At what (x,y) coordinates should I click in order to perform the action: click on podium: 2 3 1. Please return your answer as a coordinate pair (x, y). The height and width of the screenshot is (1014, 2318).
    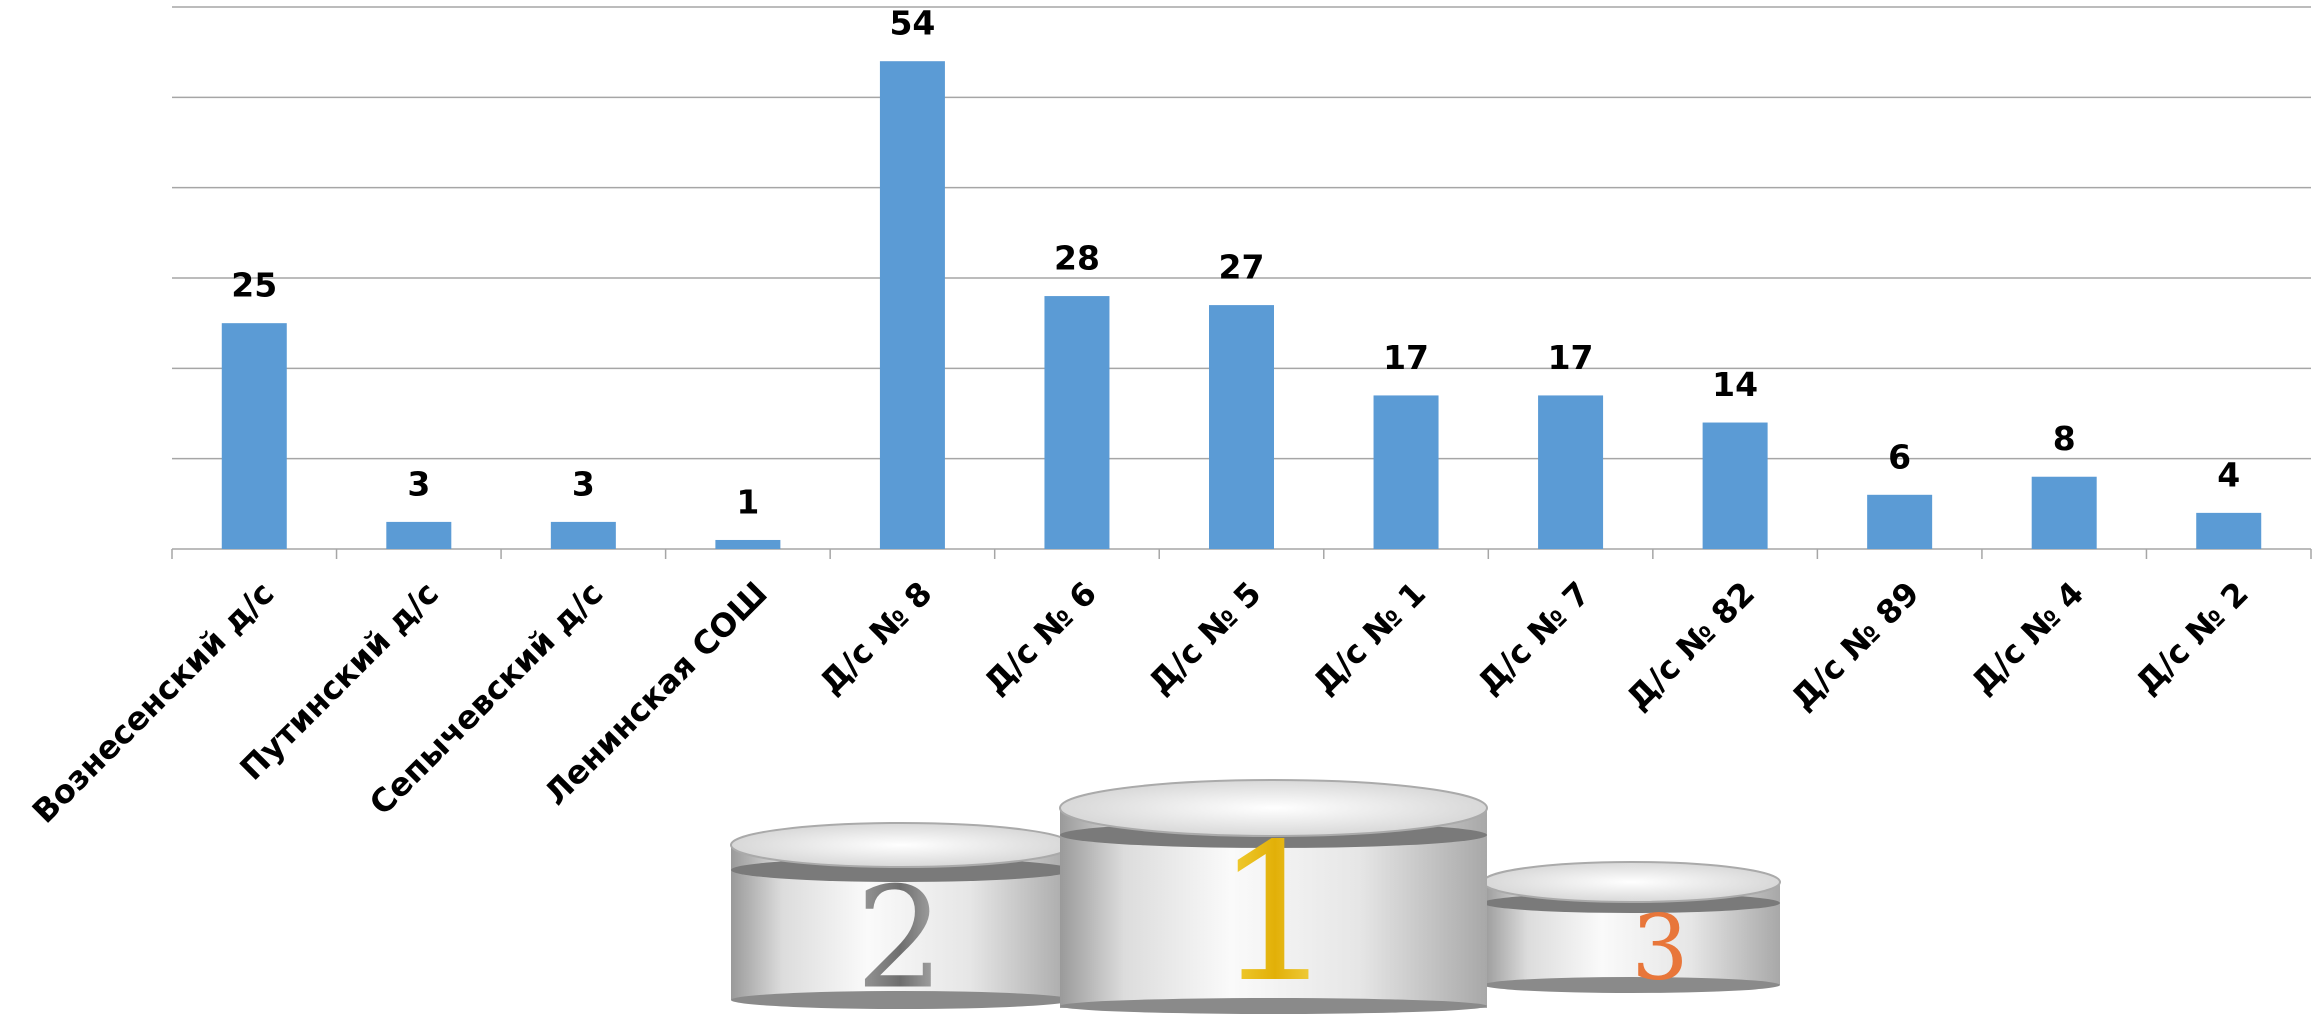
    Looking at the image, I should click on (1255, 896).